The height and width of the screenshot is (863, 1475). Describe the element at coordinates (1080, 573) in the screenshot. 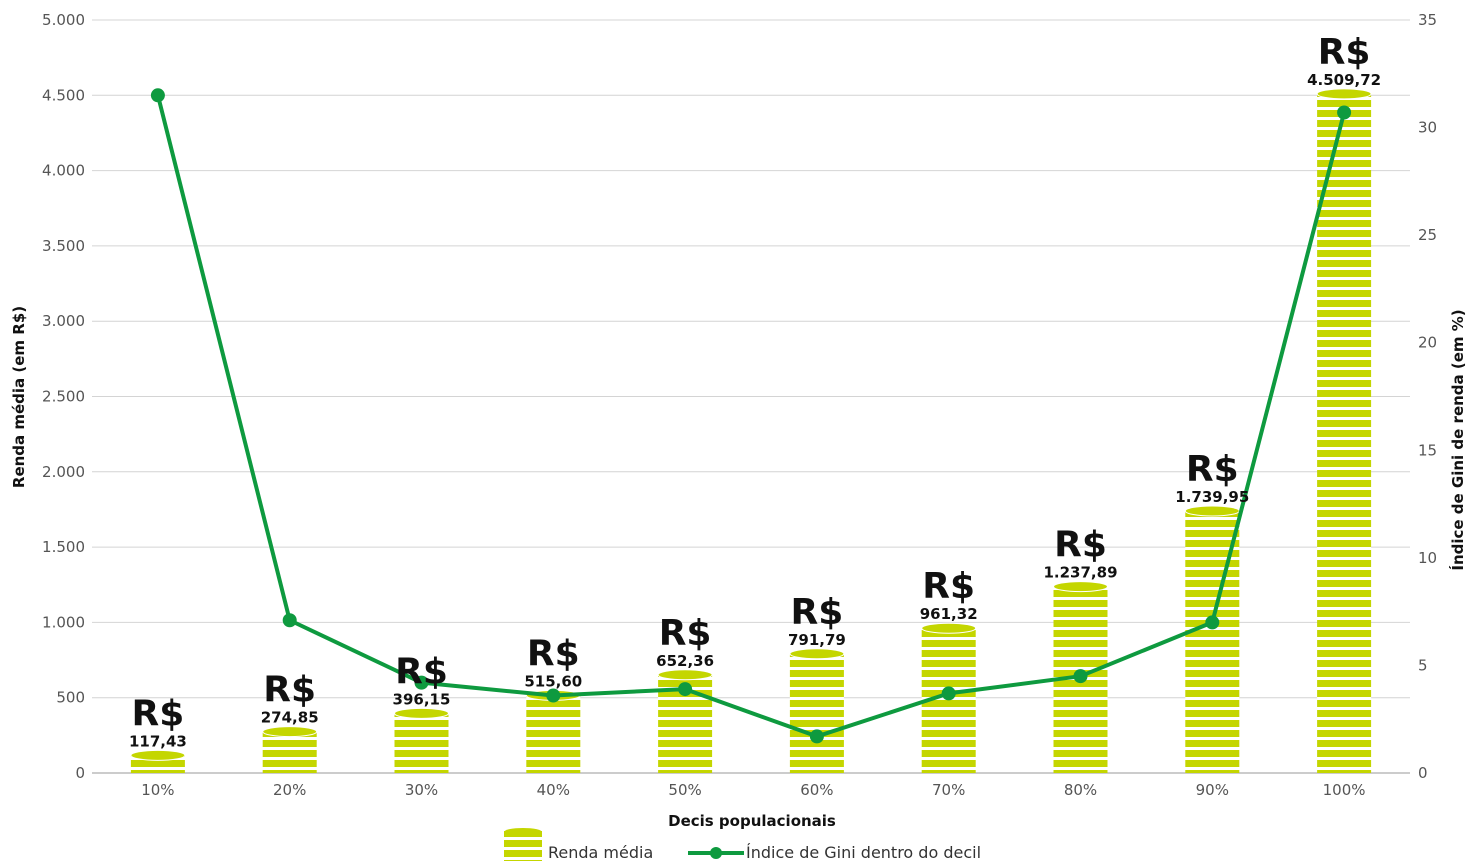

I see `bar-value-label: 1.237,89` at that location.